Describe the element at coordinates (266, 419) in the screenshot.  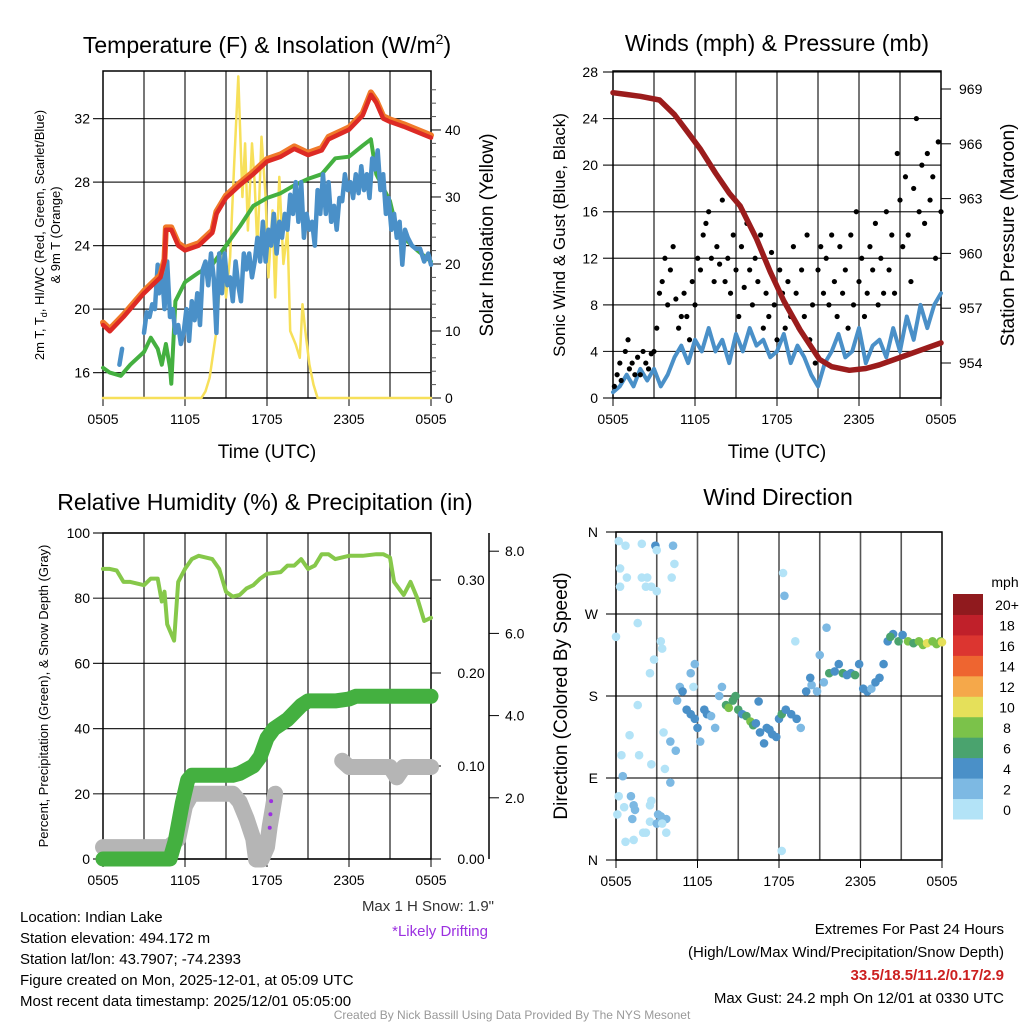
I see `temp-x-tick-label: 1705` at that location.